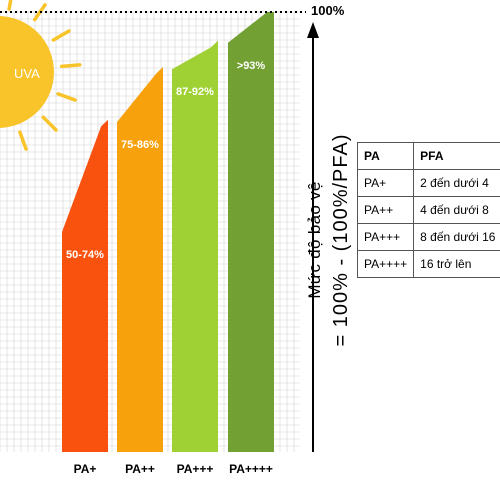  I want to click on x-tick-label: PA+, so click(85, 469).